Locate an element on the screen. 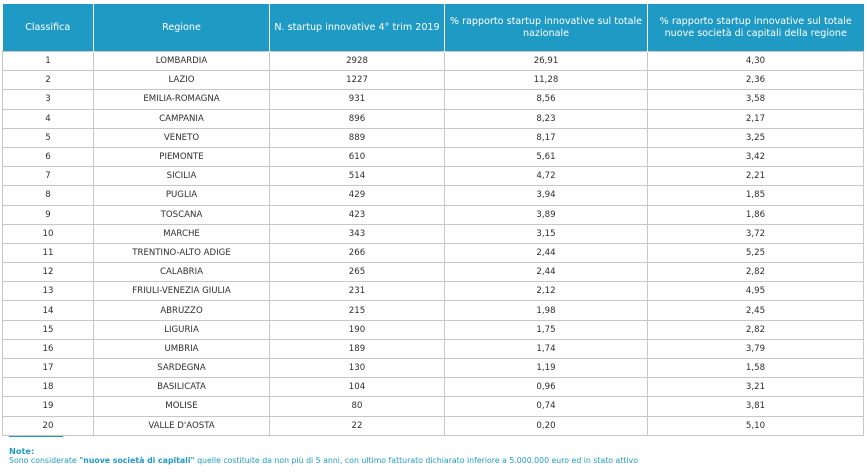 This screenshot has width=867, height=474. pct-national-cell: 8,23 is located at coordinates (546, 118).